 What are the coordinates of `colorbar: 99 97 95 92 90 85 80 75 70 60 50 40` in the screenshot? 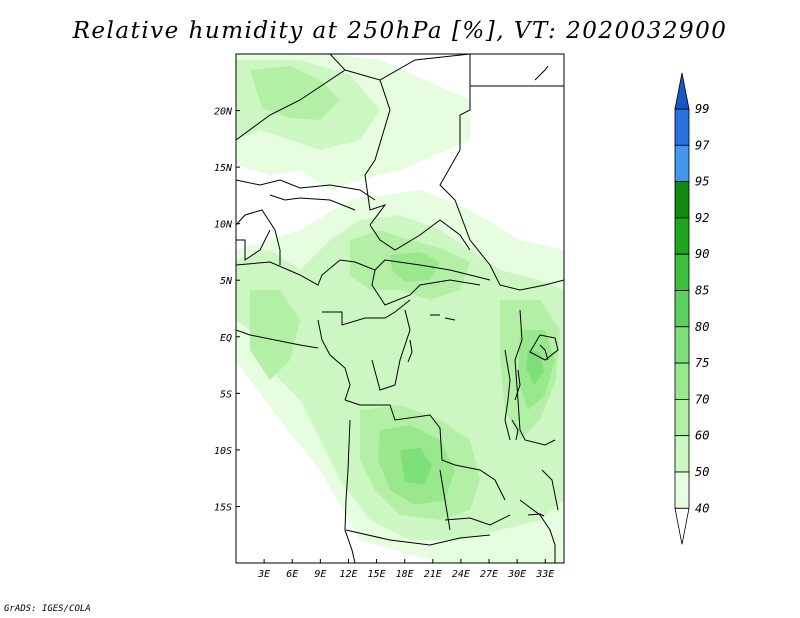 It's located at (692, 308).